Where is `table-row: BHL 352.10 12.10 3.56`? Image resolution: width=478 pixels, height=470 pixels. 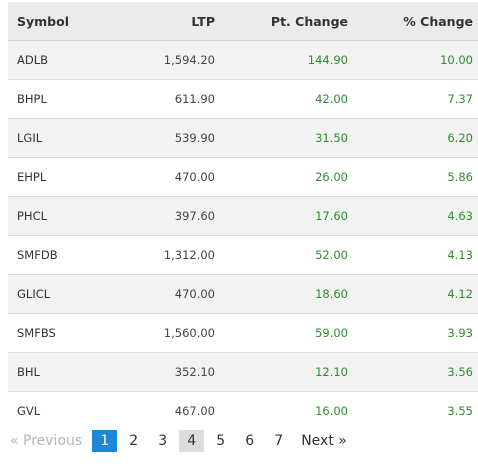 table-row: BHL 352.10 12.10 3.56 is located at coordinates (243, 372).